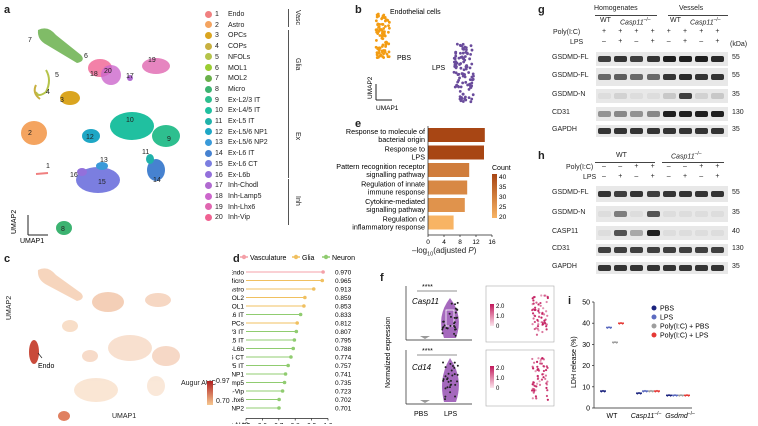  I want to click on legend-name: MOL2, so click(238, 79).